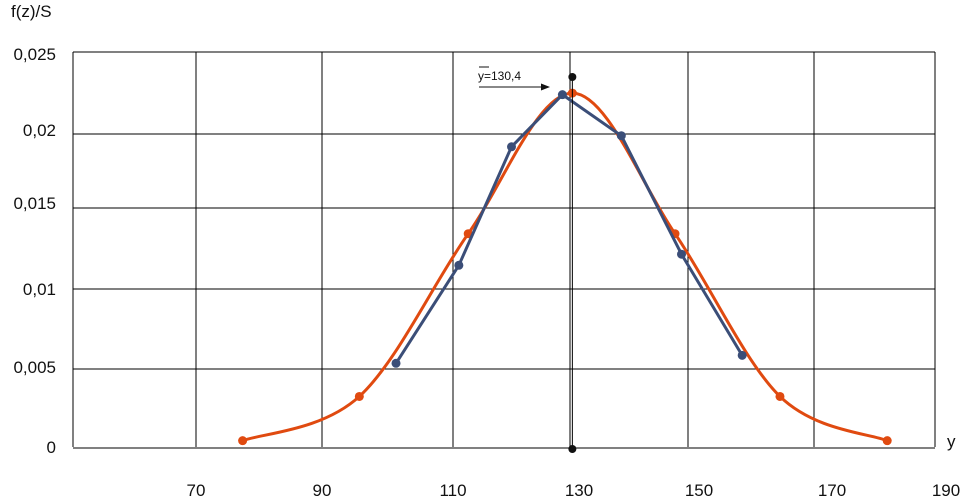 This screenshot has height=499, width=965. What do you see at coordinates (499, 76) in the screenshot?
I see `mean-label: у=130,4` at bounding box center [499, 76].